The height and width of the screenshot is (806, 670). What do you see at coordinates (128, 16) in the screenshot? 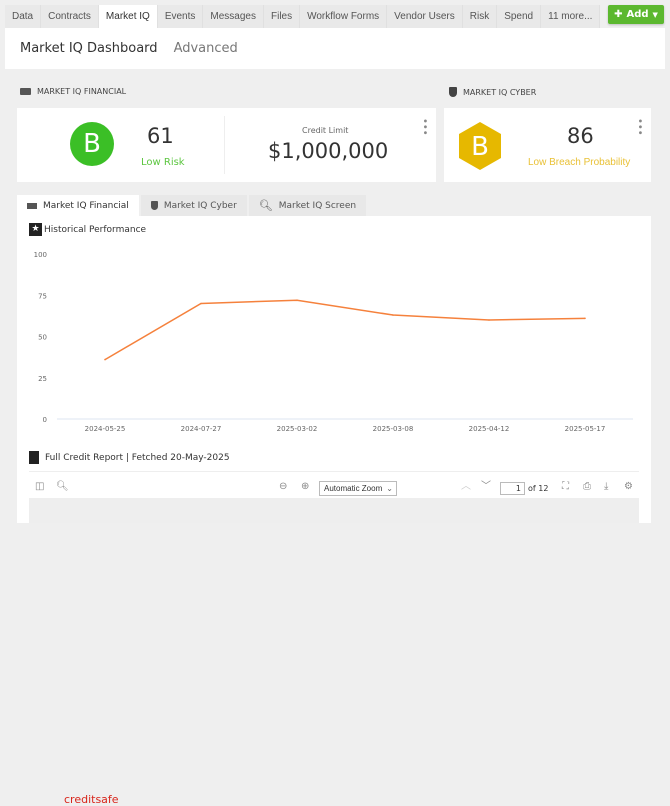
I see `tab-market-iq: Market IQ` at bounding box center [128, 16].